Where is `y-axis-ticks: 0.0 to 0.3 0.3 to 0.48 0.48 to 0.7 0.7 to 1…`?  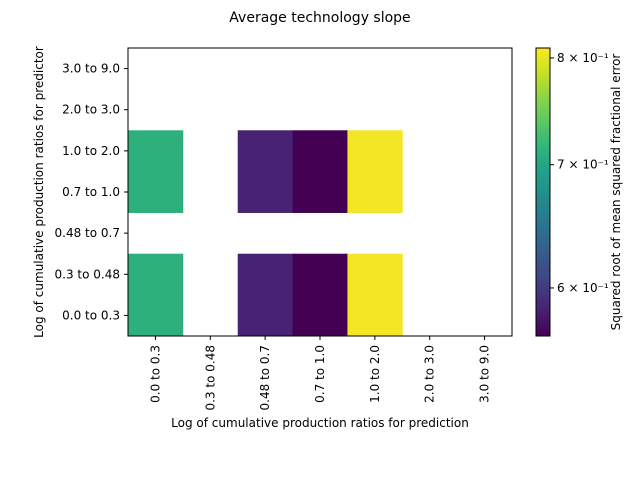
y-axis-ticks: 0.0 to 0.3 0.3 to 0.48 0.48 to 0.7 0.7 to 1… is located at coordinates (91, 192).